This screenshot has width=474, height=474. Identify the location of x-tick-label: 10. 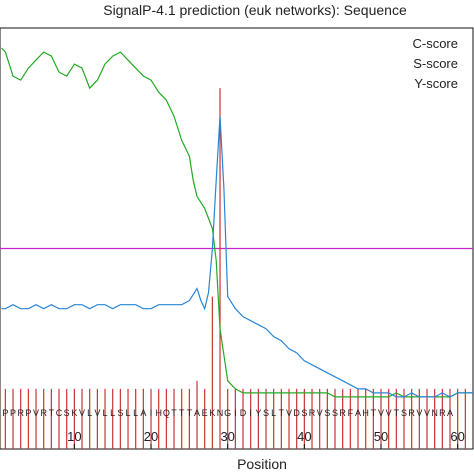
(74, 436).